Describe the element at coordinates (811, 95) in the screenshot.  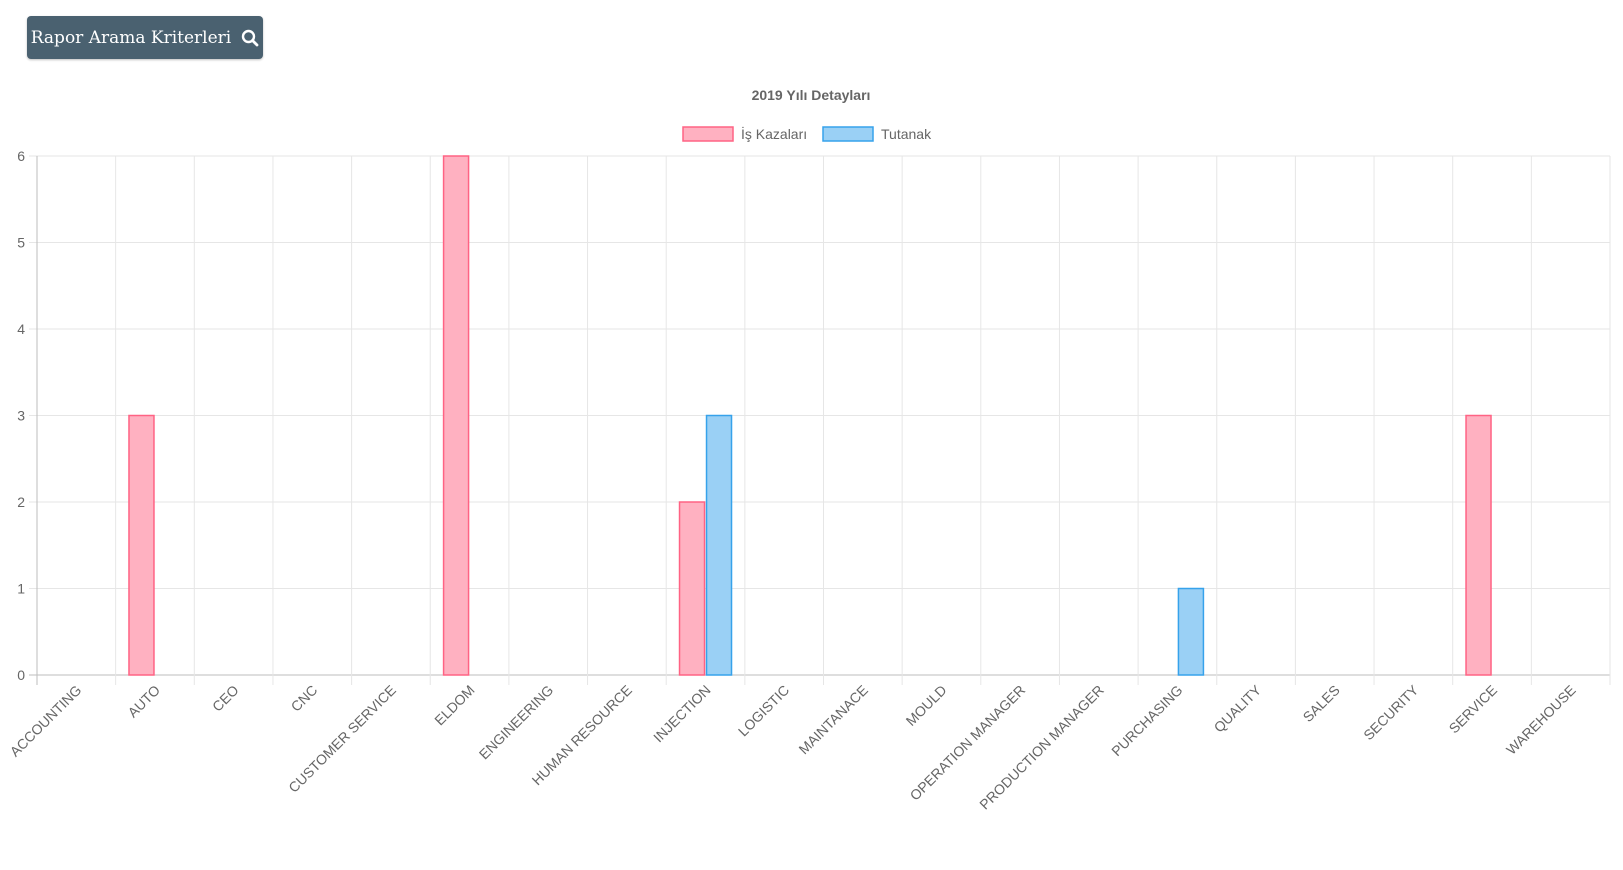
I see `chart-title: 2019 Yılı Detayları` at that location.